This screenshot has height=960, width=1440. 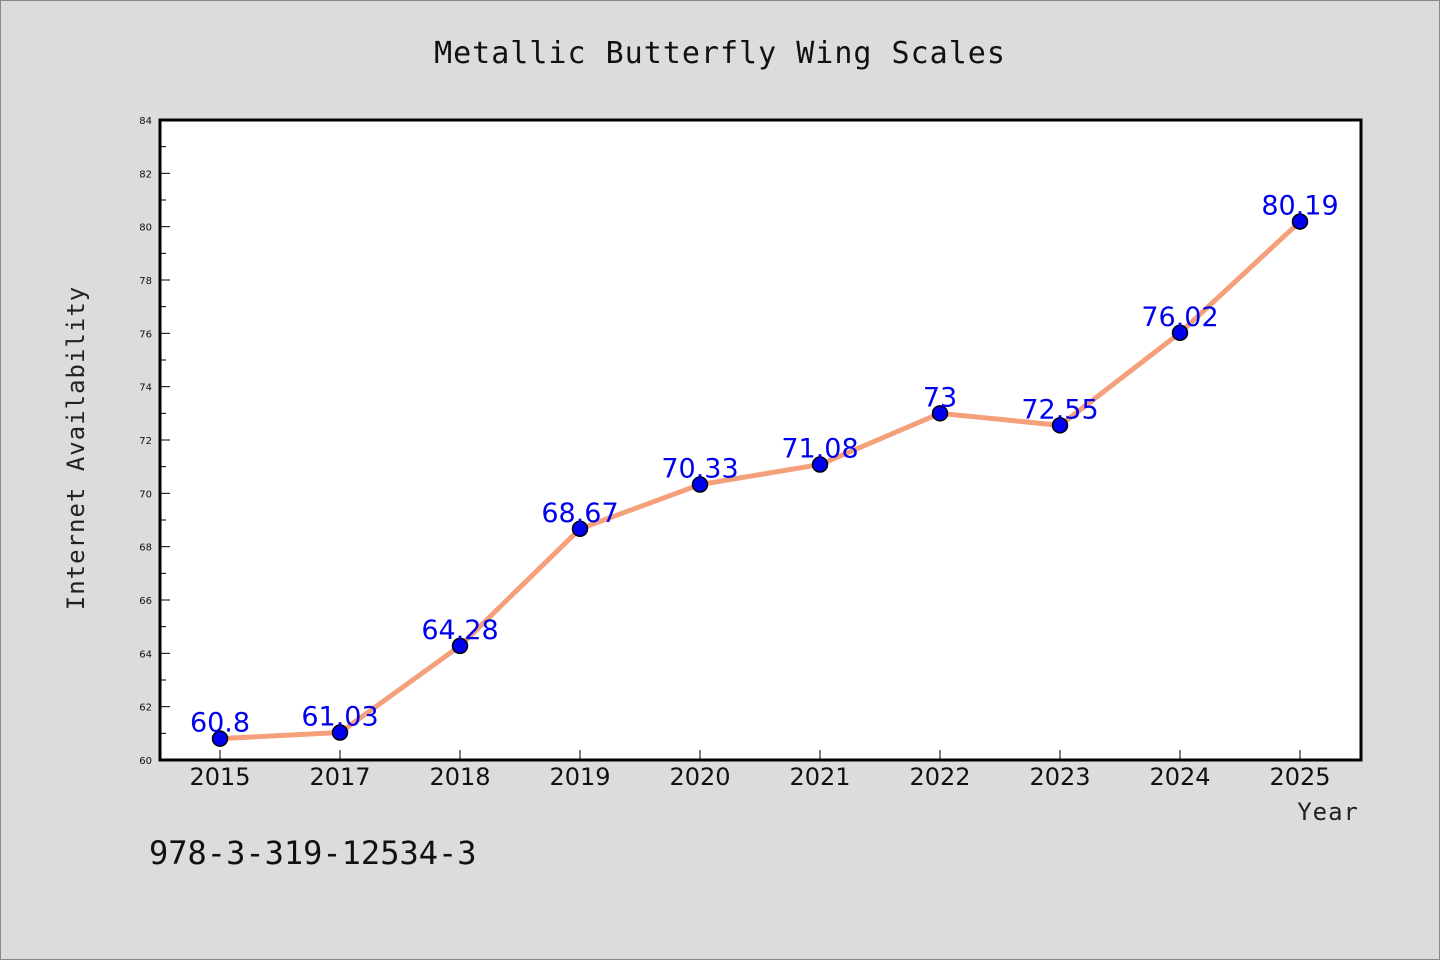 I want to click on x-tick-label: 2020, so click(x=699, y=777).